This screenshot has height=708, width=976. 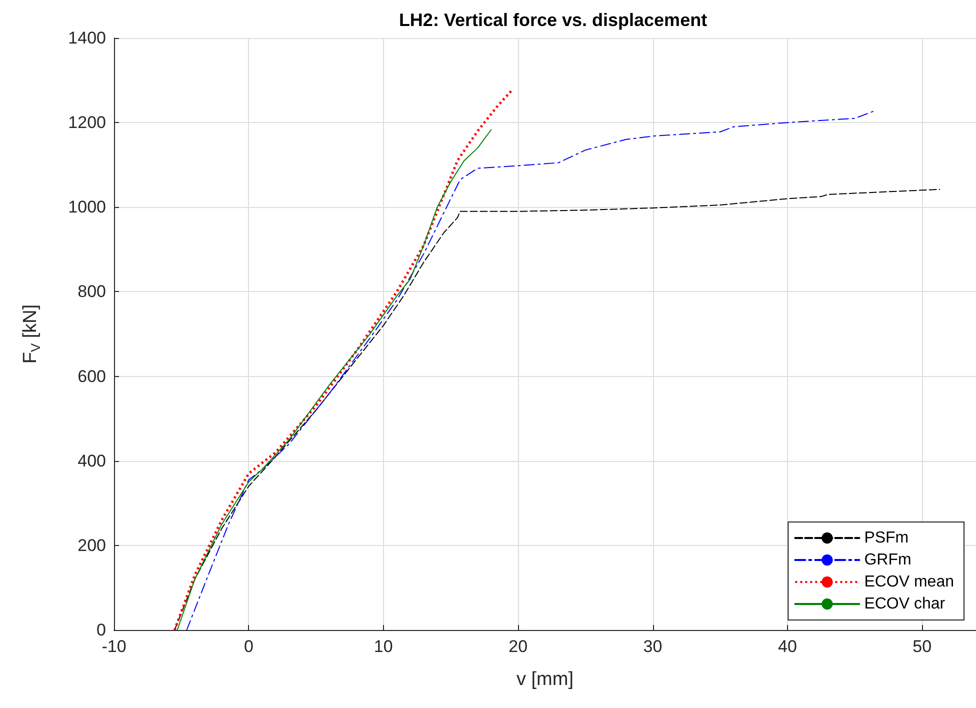 What do you see at coordinates (92, 292) in the screenshot?
I see `y-tick-label: 800` at bounding box center [92, 292].